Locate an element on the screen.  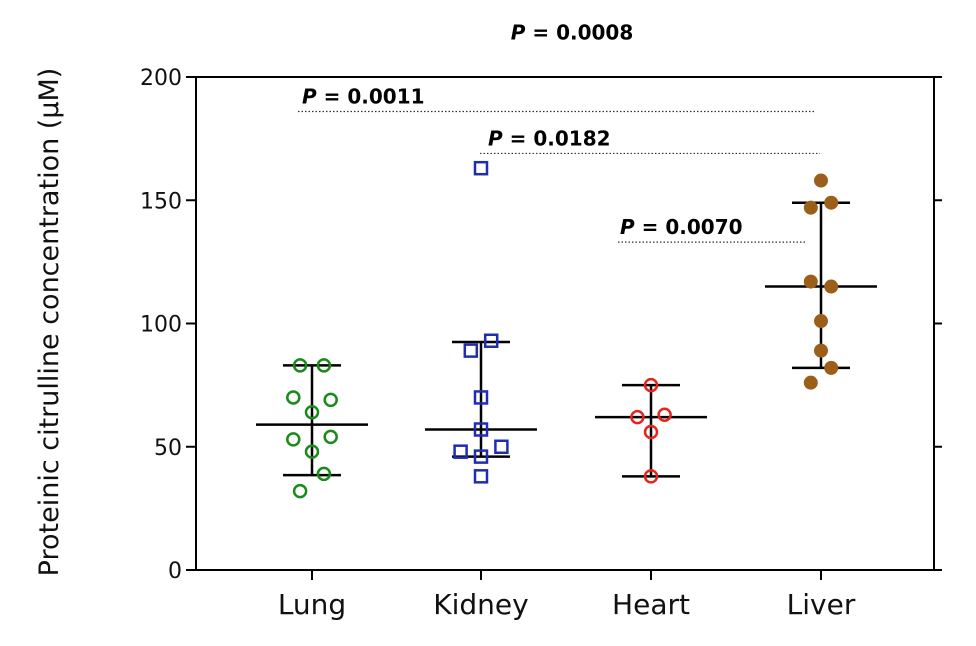
p-value: = 0.0182 is located at coordinates (557, 138).